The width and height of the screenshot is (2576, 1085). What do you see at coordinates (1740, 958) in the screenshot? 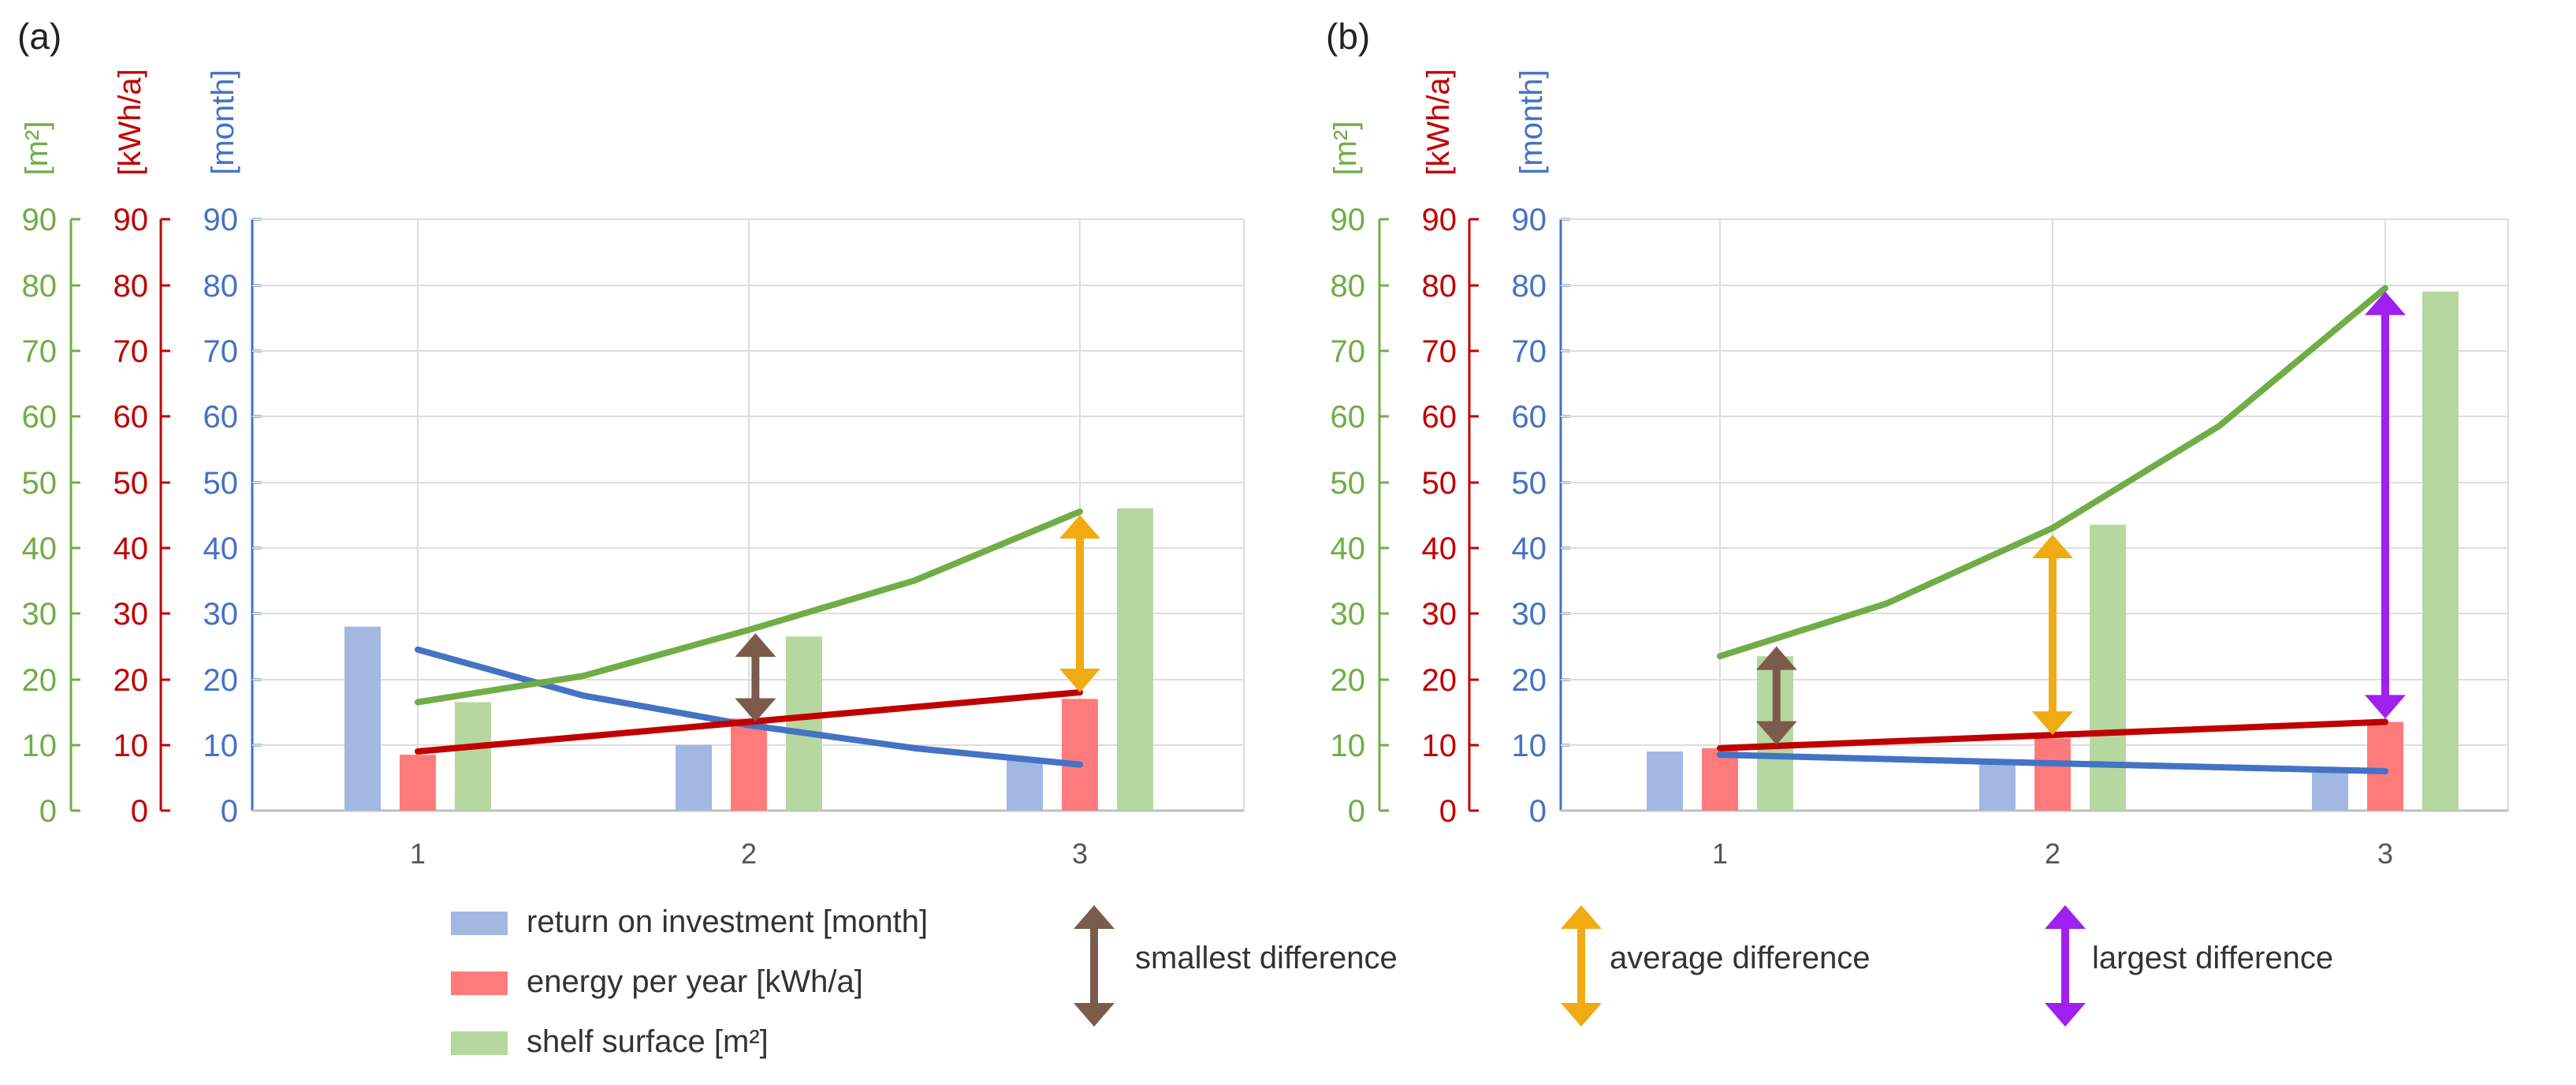
I see `legend-label-average: average difference` at bounding box center [1740, 958].